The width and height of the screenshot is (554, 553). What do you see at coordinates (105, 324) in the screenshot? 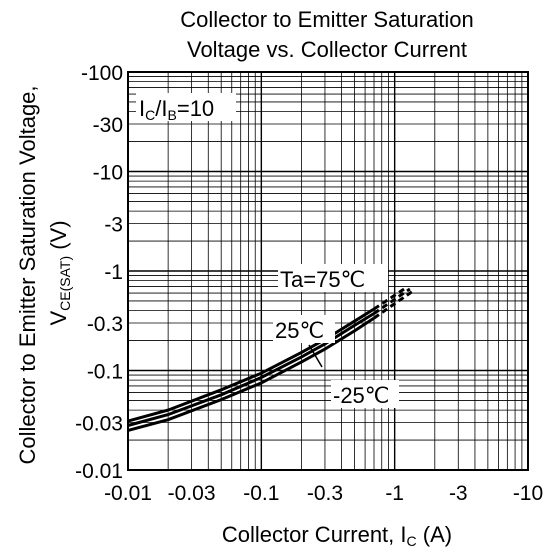
I see `y-tick-label: -0.3` at bounding box center [105, 324].